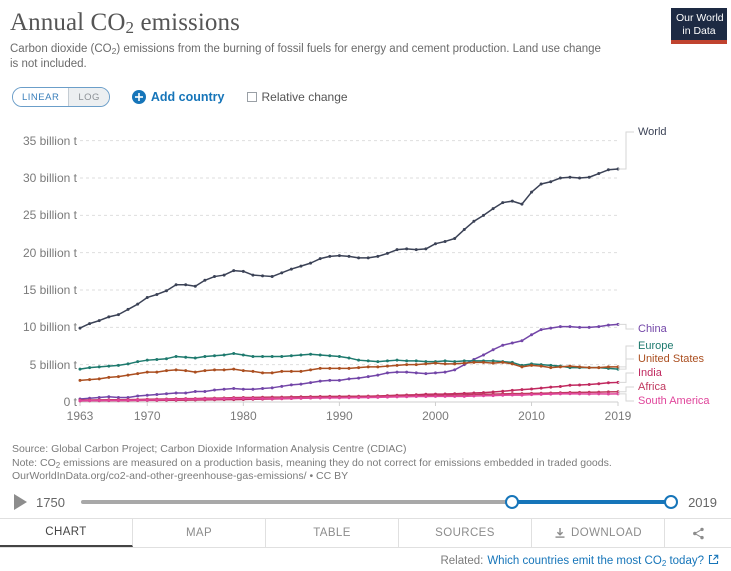  I want to click on time-slider: 1750 2019, so click(365, 502).